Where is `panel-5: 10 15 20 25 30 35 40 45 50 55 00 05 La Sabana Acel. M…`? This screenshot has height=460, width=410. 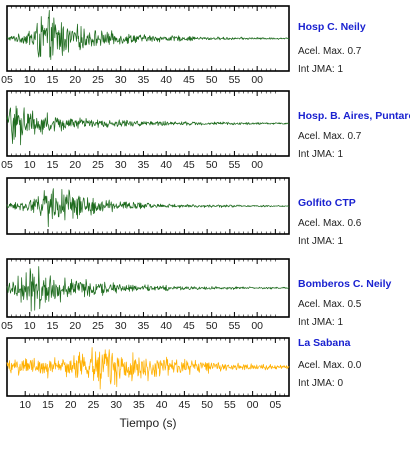 panel-5: 10 15 20 25 30 35 40 45 50 55 00 05 La Sabana Acel. M… is located at coordinates (184, 374).